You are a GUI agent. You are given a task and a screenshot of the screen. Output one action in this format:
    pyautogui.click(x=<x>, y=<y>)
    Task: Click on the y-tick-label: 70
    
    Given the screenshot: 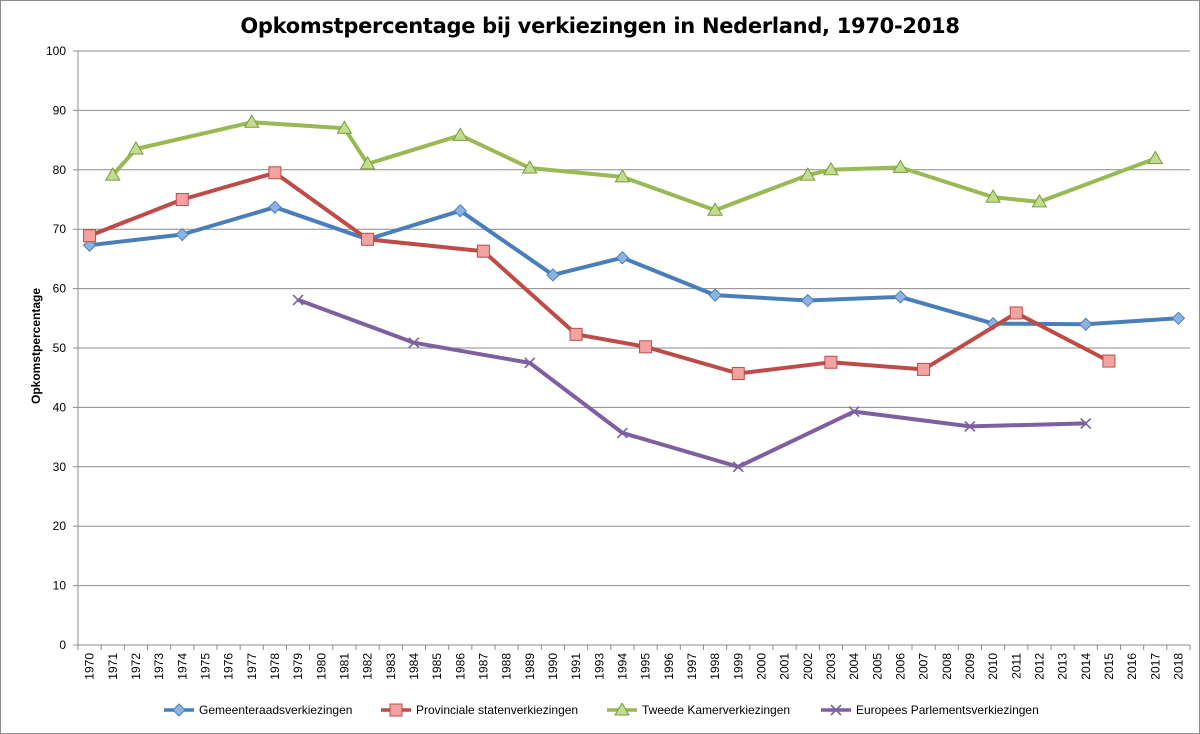 What is the action you would take?
    pyautogui.click(x=60, y=229)
    